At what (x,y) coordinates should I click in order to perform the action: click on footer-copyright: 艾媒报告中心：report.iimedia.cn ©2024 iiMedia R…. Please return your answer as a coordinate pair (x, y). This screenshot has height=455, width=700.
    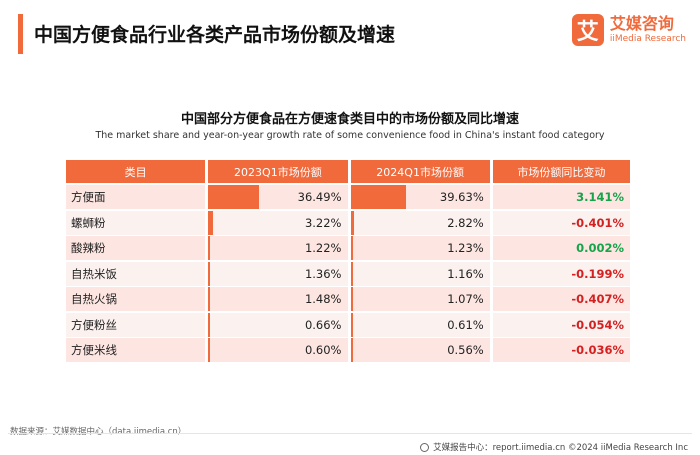
    Looking at the image, I should click on (554, 447).